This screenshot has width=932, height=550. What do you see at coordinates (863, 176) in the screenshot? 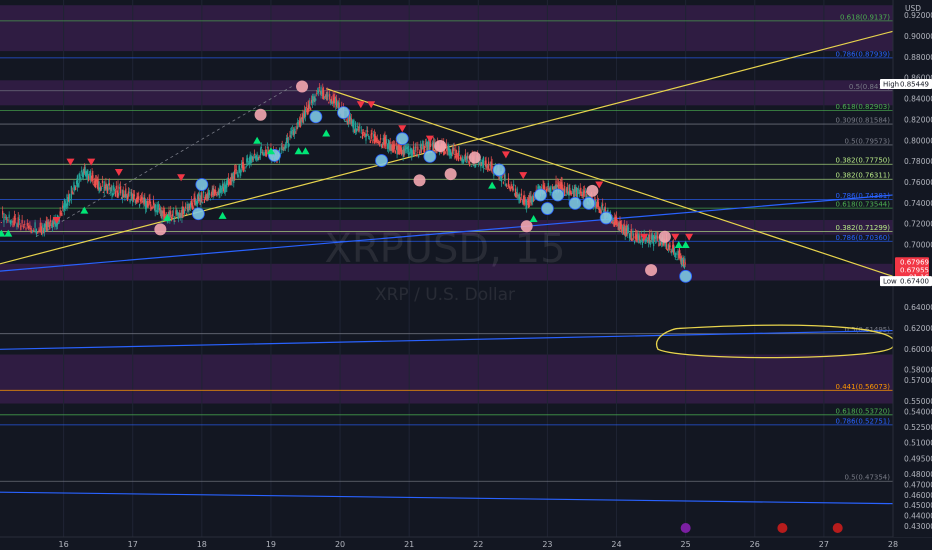
I see `fib-label: 0.382(0.76311)` at bounding box center [863, 176].